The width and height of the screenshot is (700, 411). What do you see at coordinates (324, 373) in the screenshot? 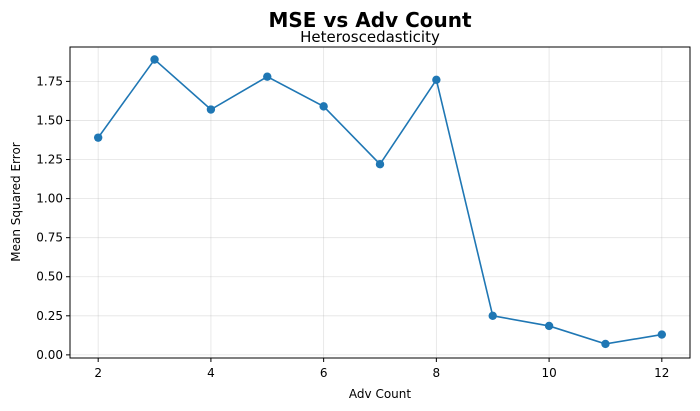
I see `x-tick-label: 6` at bounding box center [324, 373].